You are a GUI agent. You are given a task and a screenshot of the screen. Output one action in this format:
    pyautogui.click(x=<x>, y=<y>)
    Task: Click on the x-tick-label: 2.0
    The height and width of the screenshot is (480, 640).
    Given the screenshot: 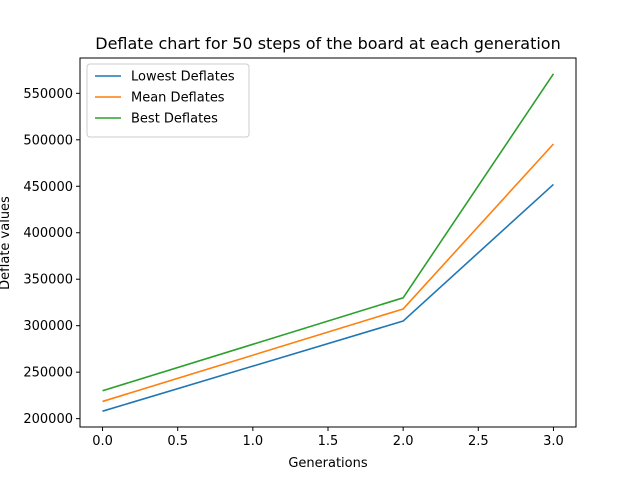 What is the action you would take?
    pyautogui.click(x=403, y=441)
    